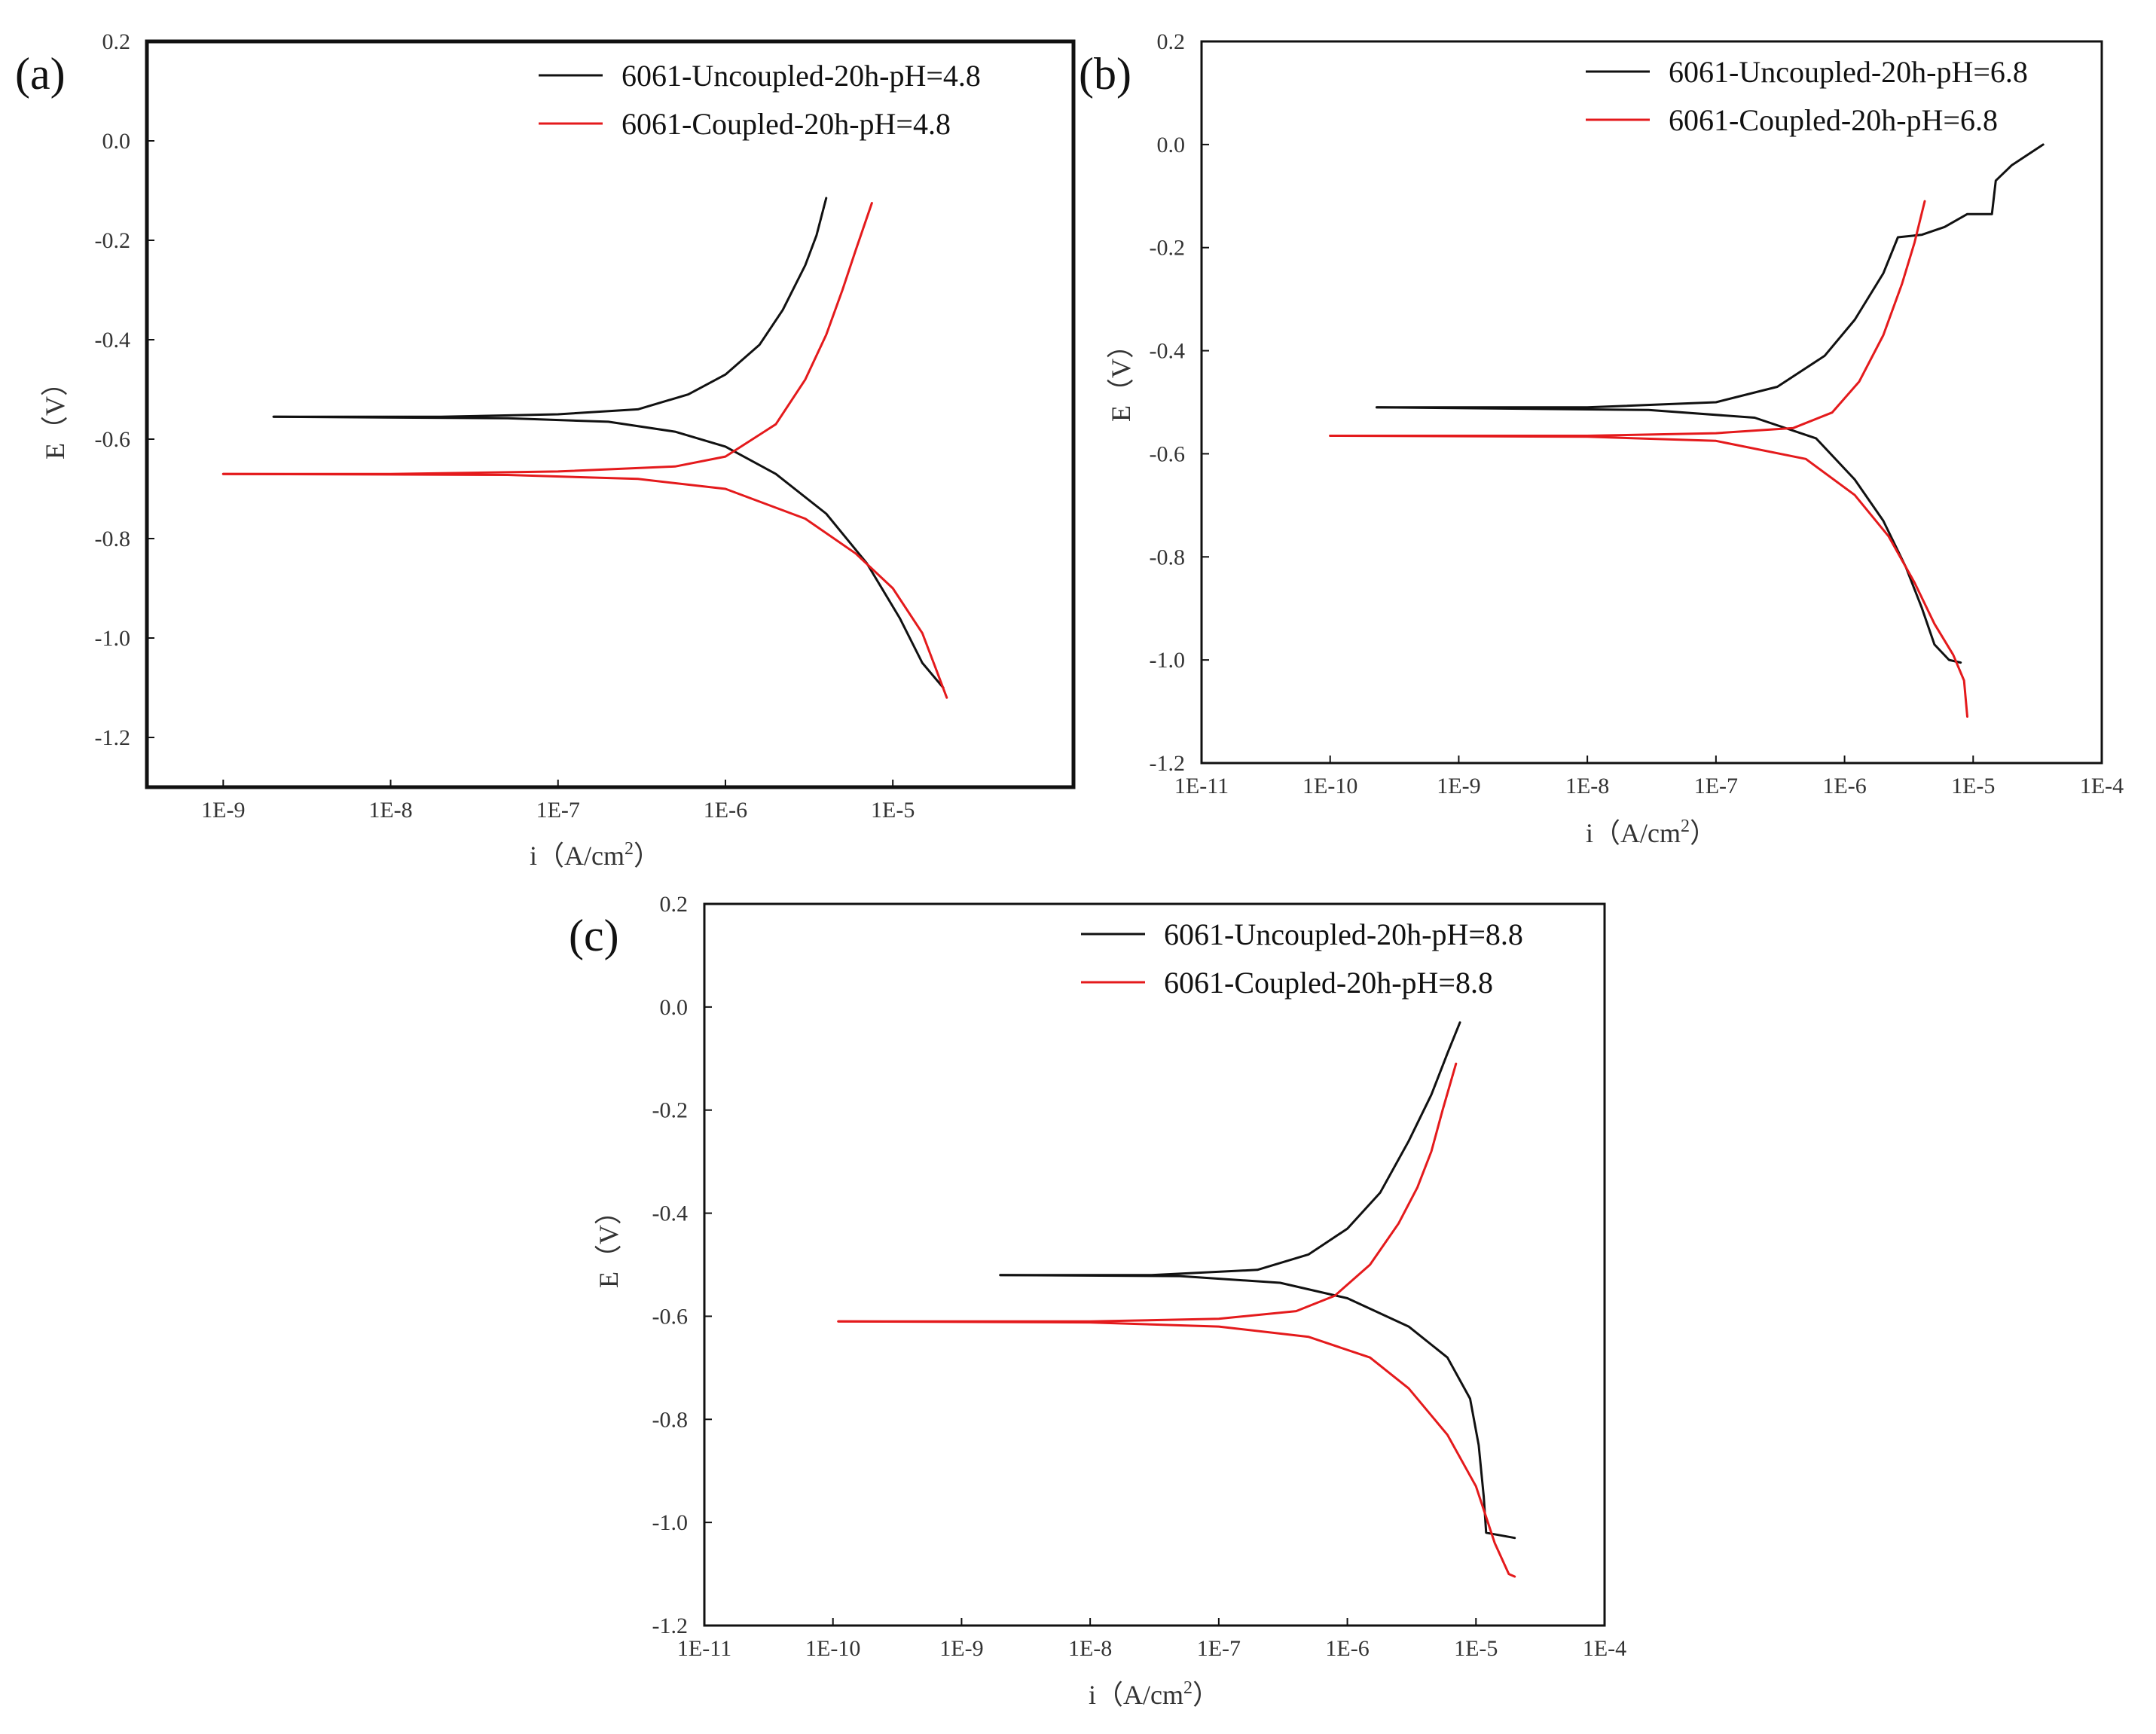 The image size is (2156, 1734). I want to click on legend-label: 6061-Uncoupled-20h-pH=6.8, so click(1848, 72).